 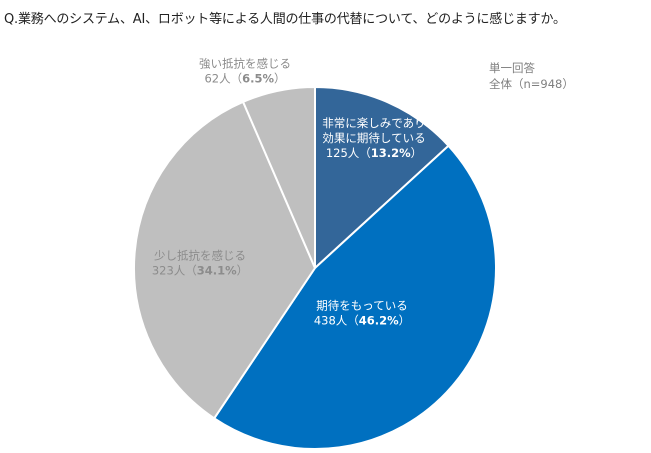 What do you see at coordinates (512, 68) in the screenshot?
I see `response-type: 単一回答` at bounding box center [512, 68].